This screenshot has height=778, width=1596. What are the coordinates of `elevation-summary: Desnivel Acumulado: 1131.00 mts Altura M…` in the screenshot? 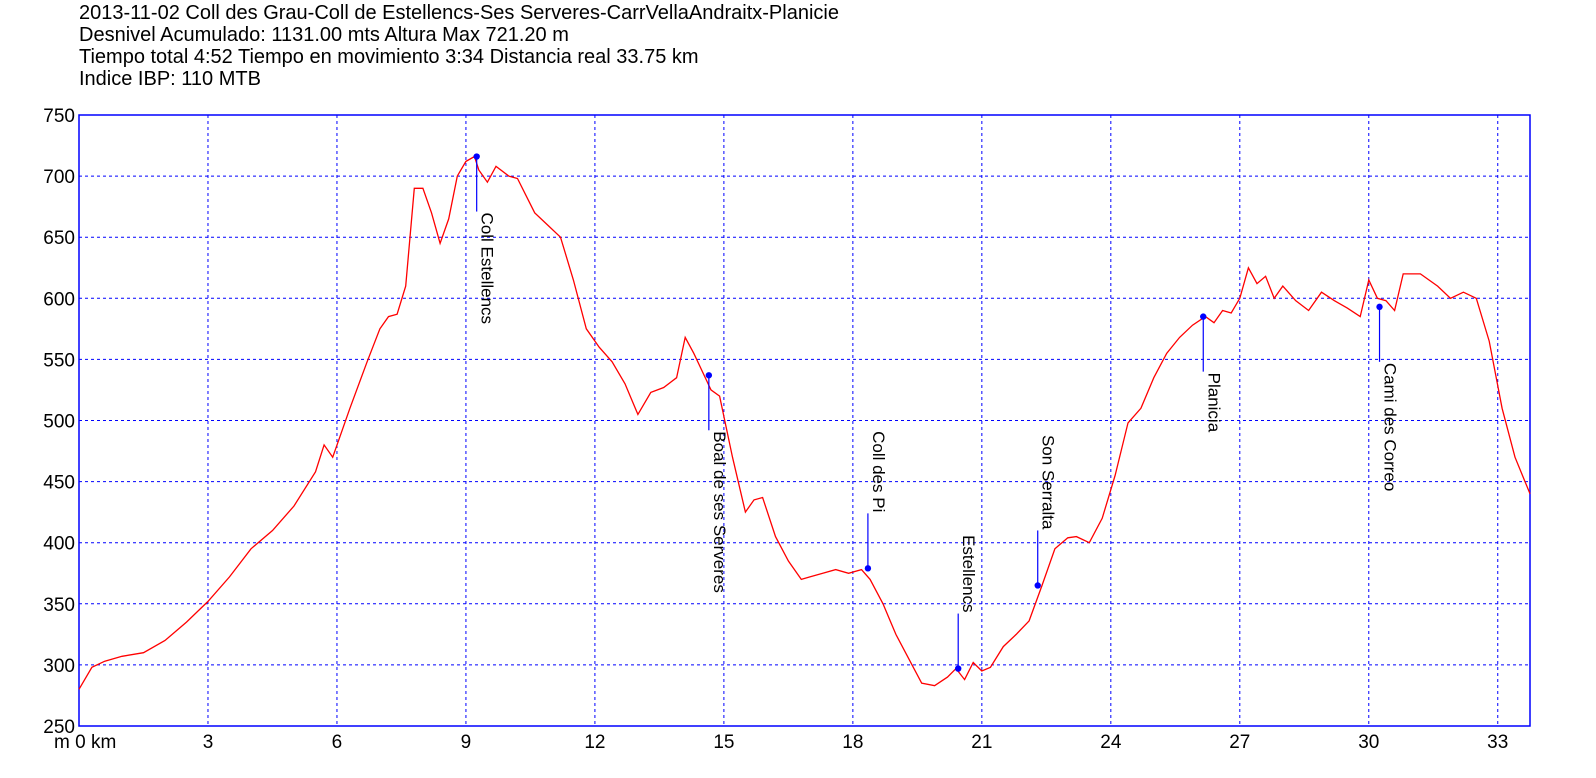 It's located at (324, 35).